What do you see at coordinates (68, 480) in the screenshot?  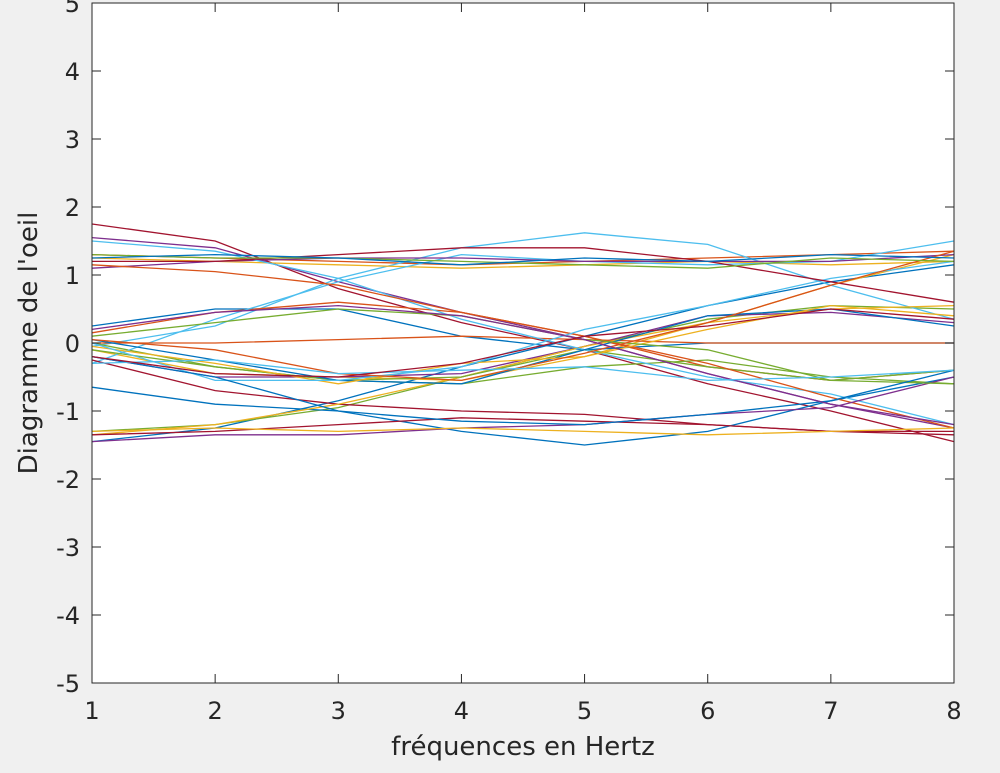 I see `y-tick-label: -2` at bounding box center [68, 480].